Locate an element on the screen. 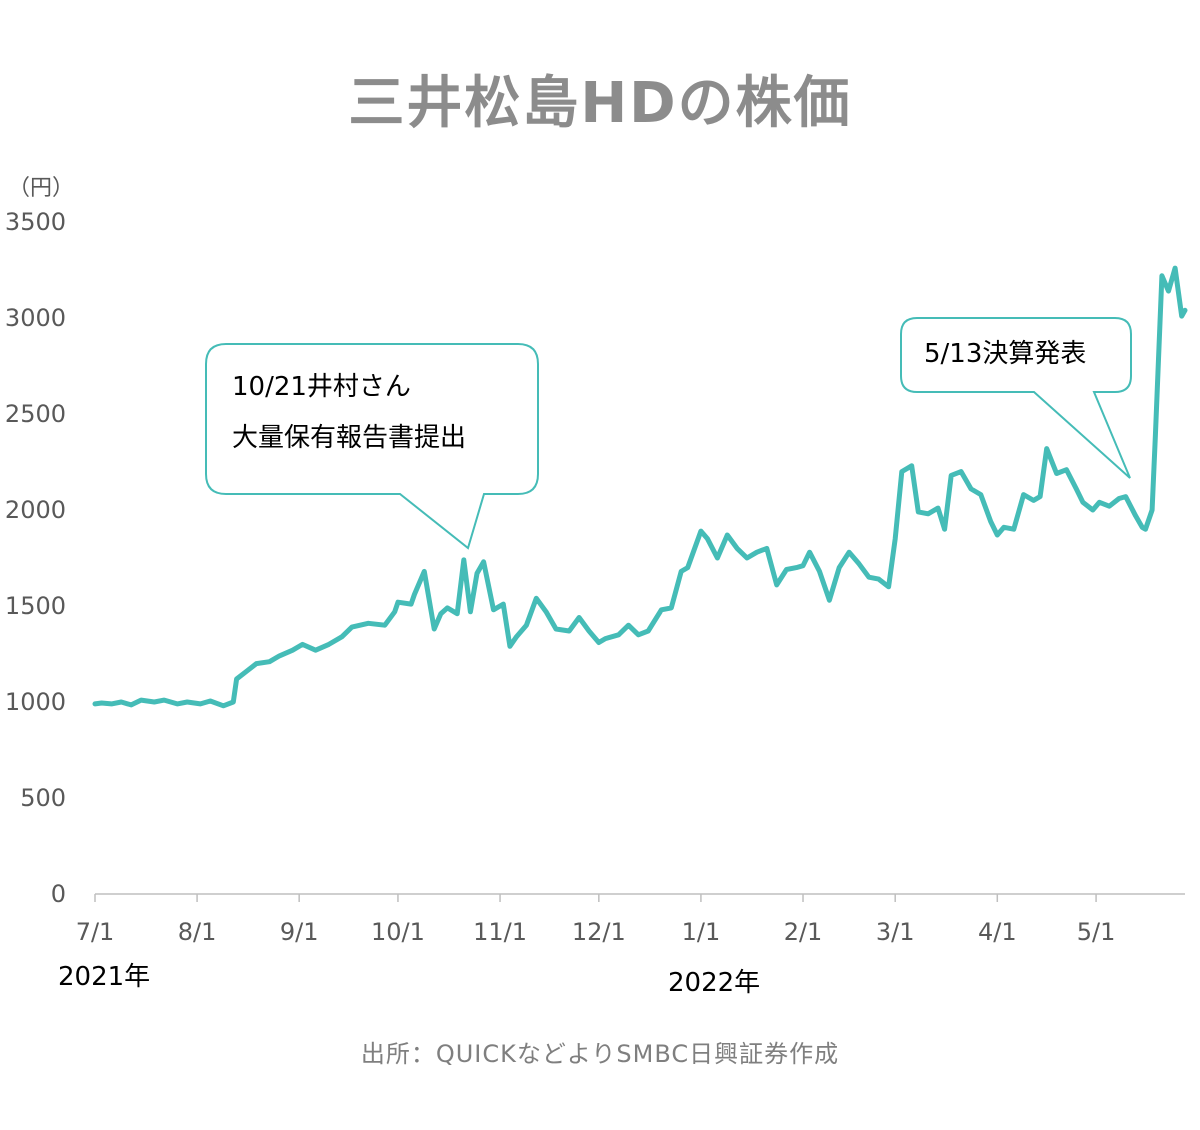  y-tick-label: 3000 is located at coordinates (35, 318).